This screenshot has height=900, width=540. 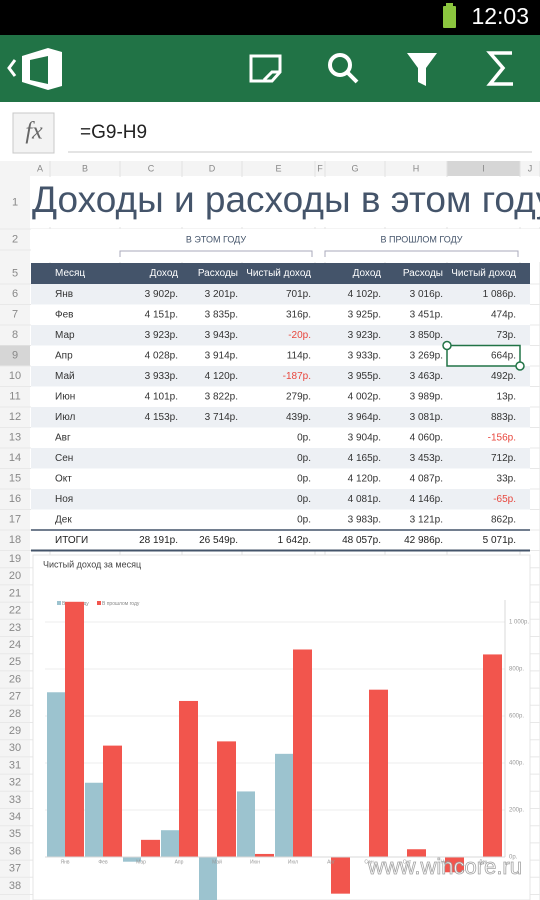 I want to click on row-header: 27, so click(x=15, y=697).